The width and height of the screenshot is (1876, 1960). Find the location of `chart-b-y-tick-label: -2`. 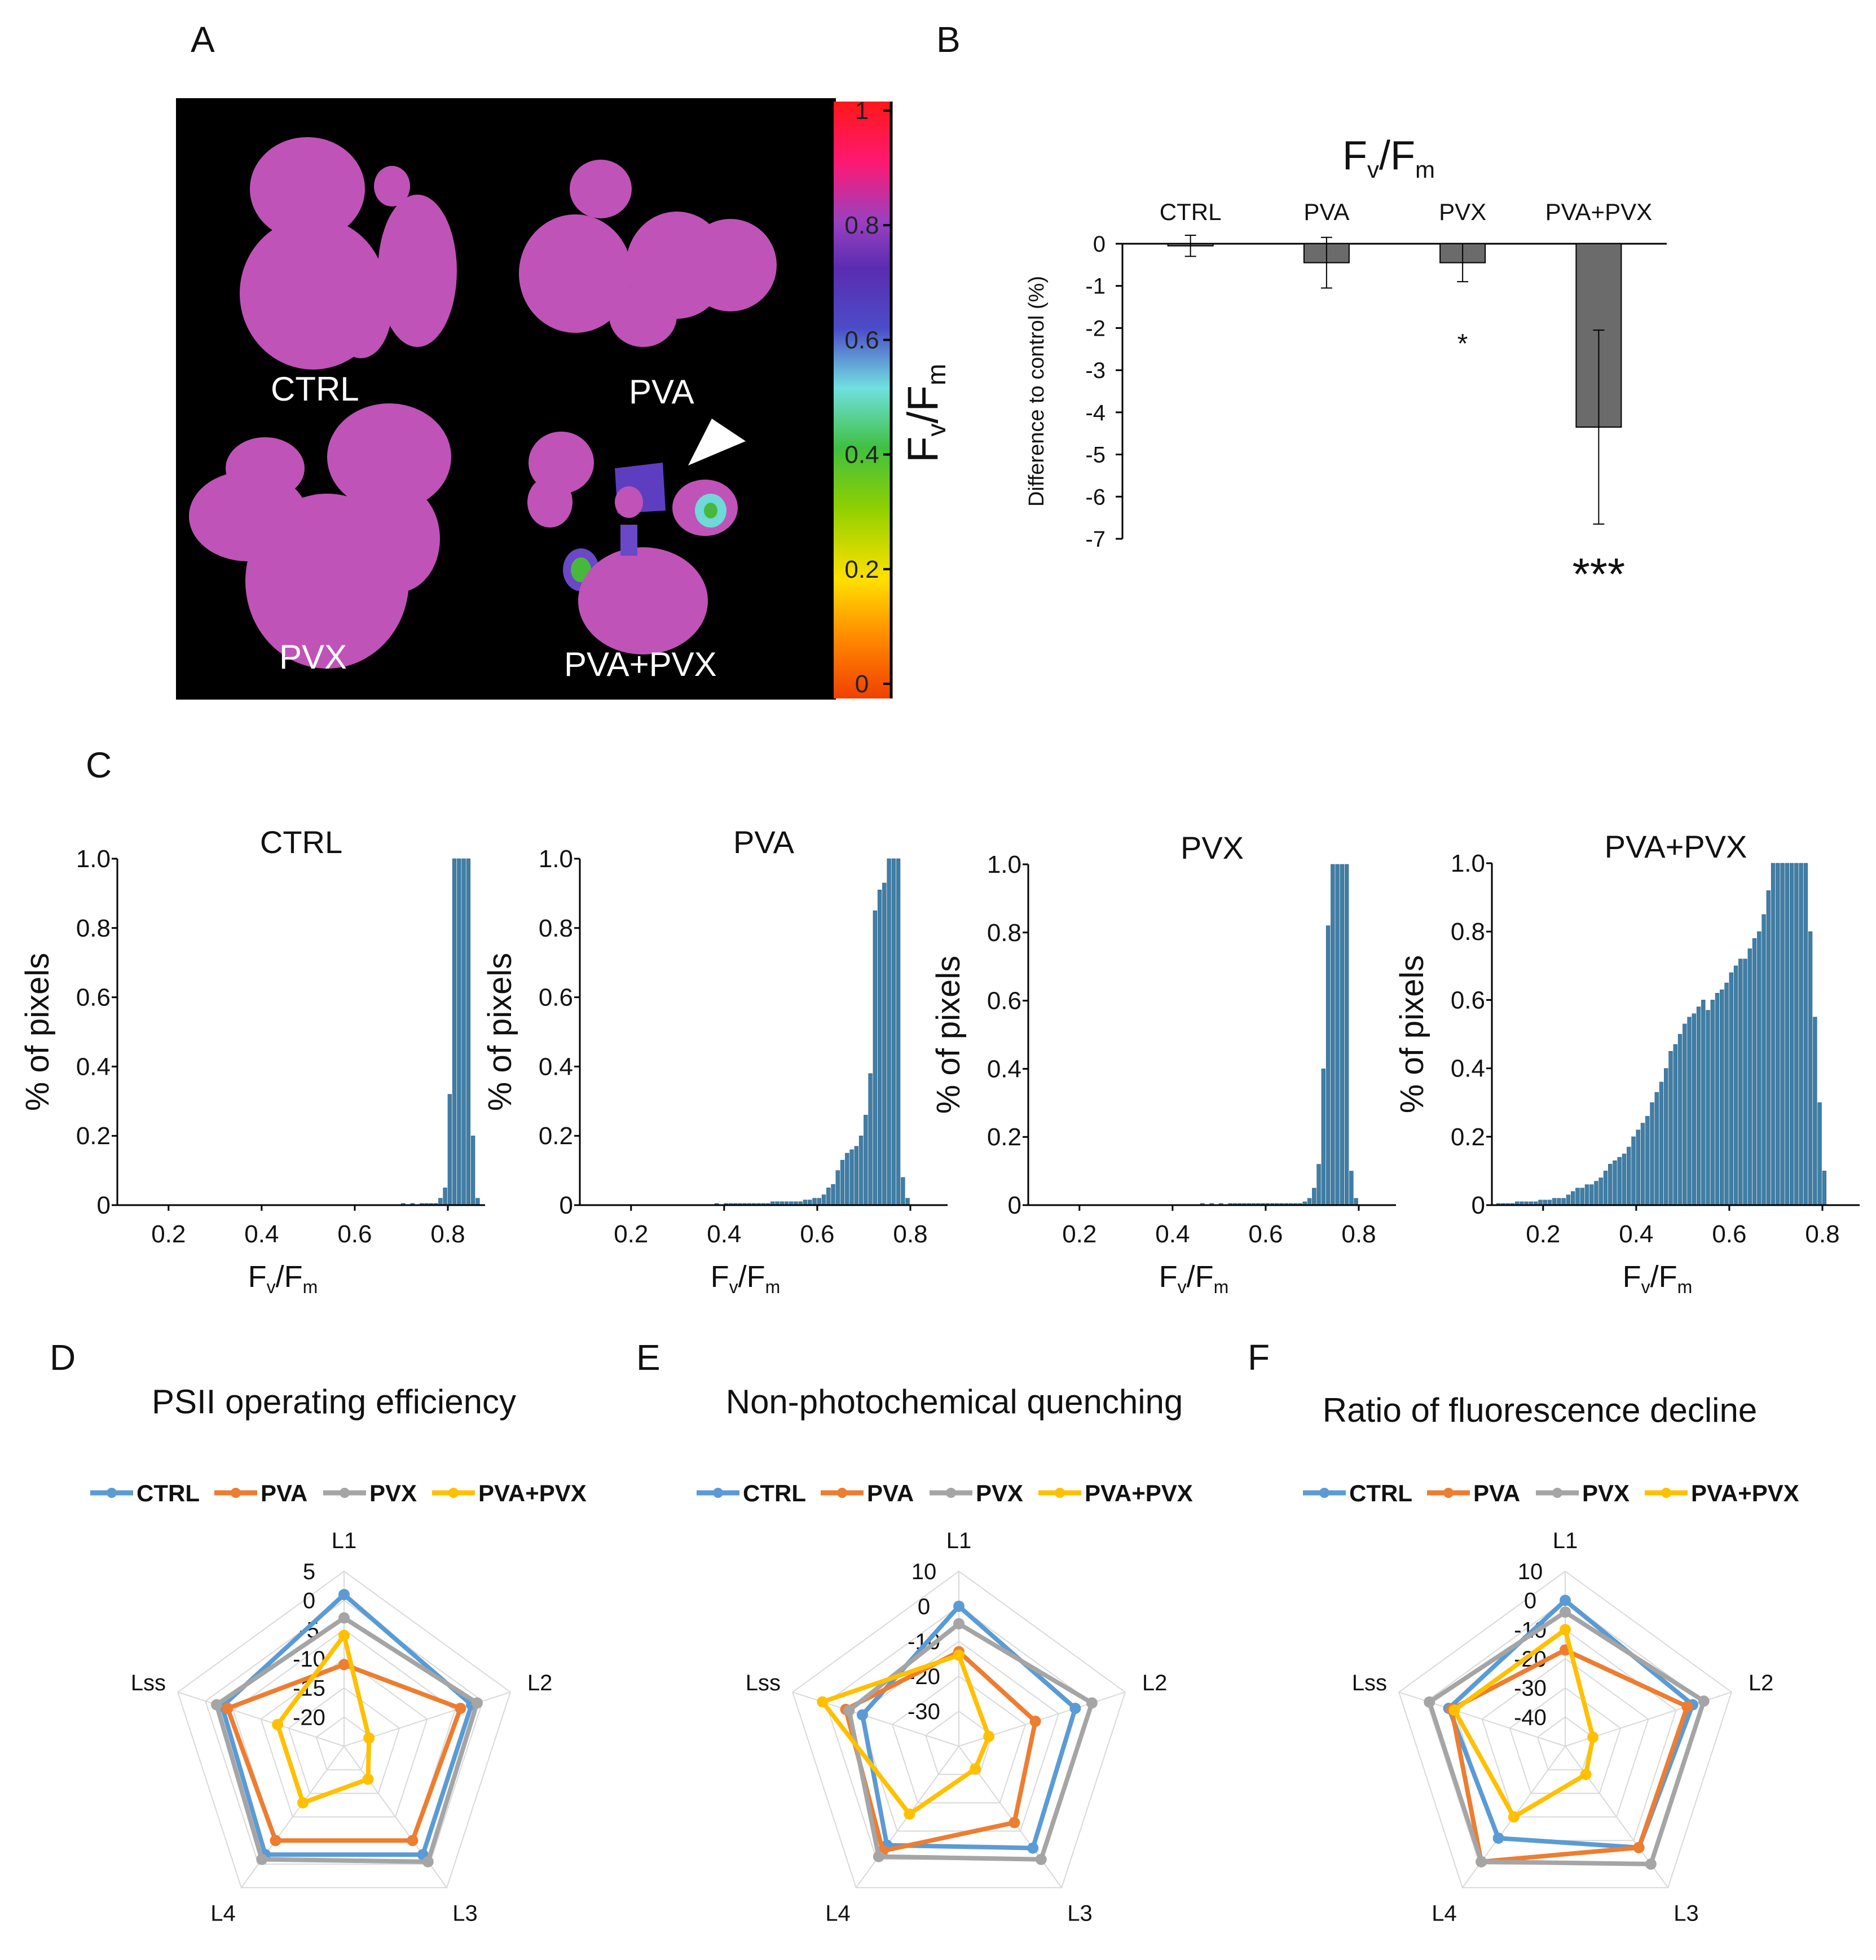

chart-b-y-tick-label: -2 is located at coordinates (1095, 328).